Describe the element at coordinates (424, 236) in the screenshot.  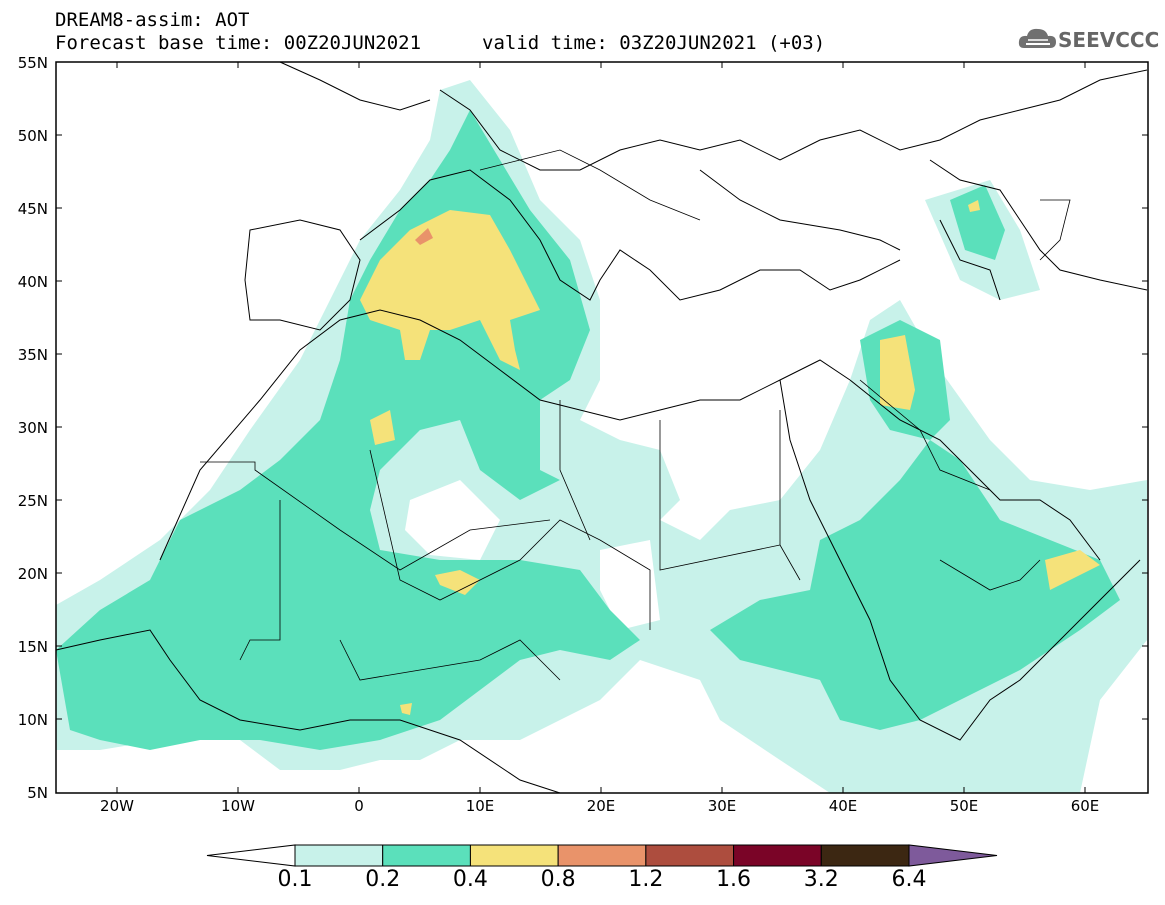
I see `aot-0.8-contours` at that location.